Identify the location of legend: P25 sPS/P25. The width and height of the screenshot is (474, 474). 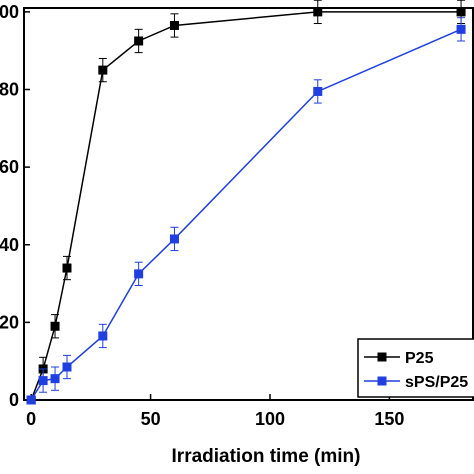
(415, 368).